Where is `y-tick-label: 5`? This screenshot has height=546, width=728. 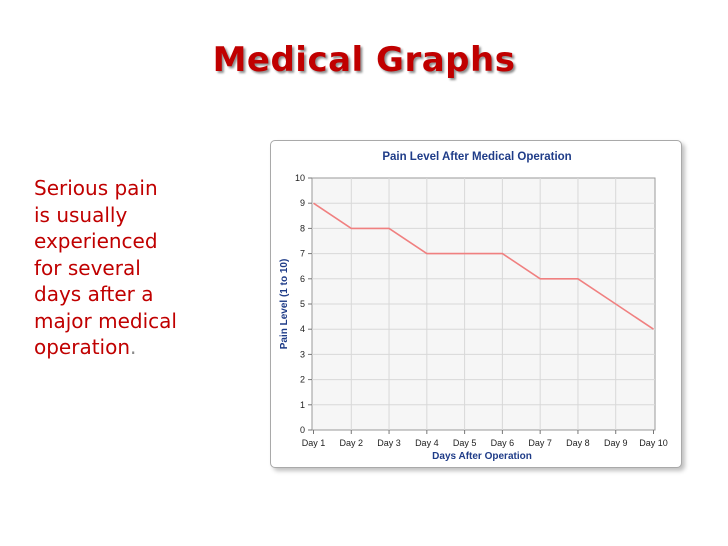
y-tick-label: 5 is located at coordinates (302, 304).